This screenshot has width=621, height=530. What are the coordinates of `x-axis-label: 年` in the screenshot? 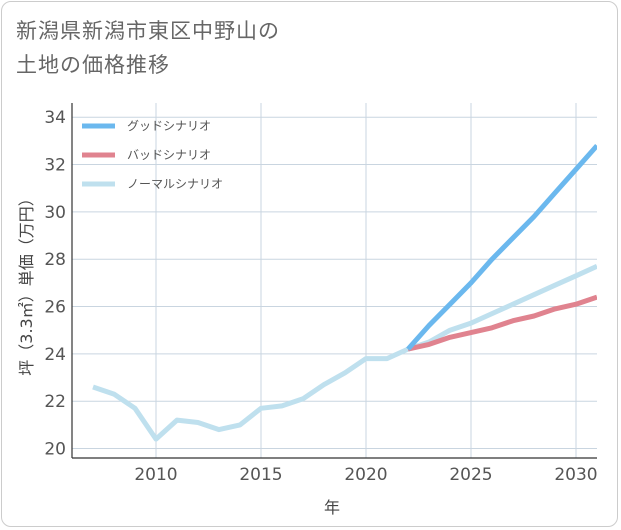 It's located at (332, 507).